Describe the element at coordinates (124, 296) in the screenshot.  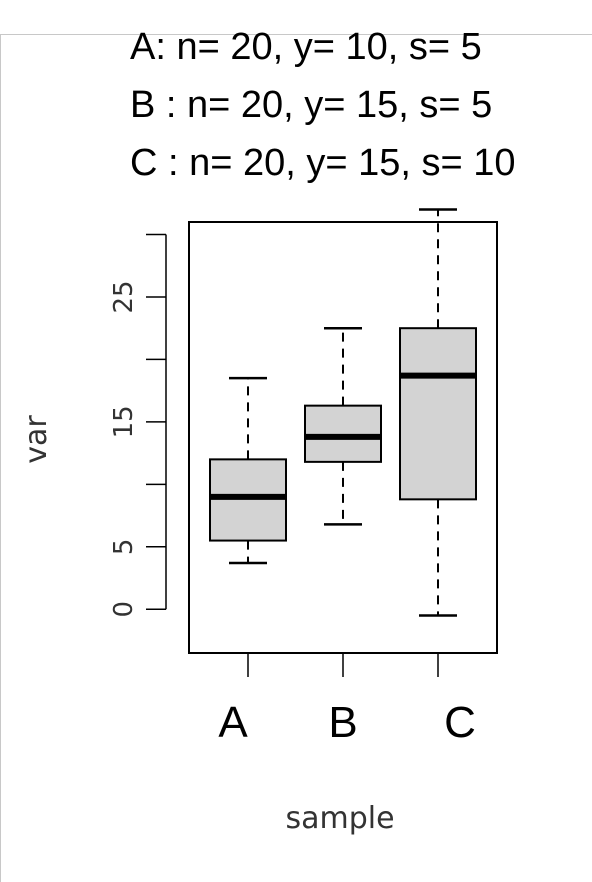
I see `y-tick-label: 25` at that location.